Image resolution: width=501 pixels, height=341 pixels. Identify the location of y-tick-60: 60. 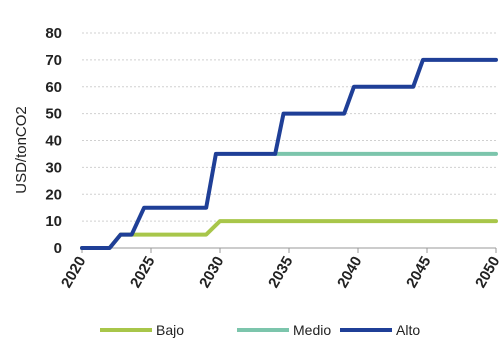
(53, 87).